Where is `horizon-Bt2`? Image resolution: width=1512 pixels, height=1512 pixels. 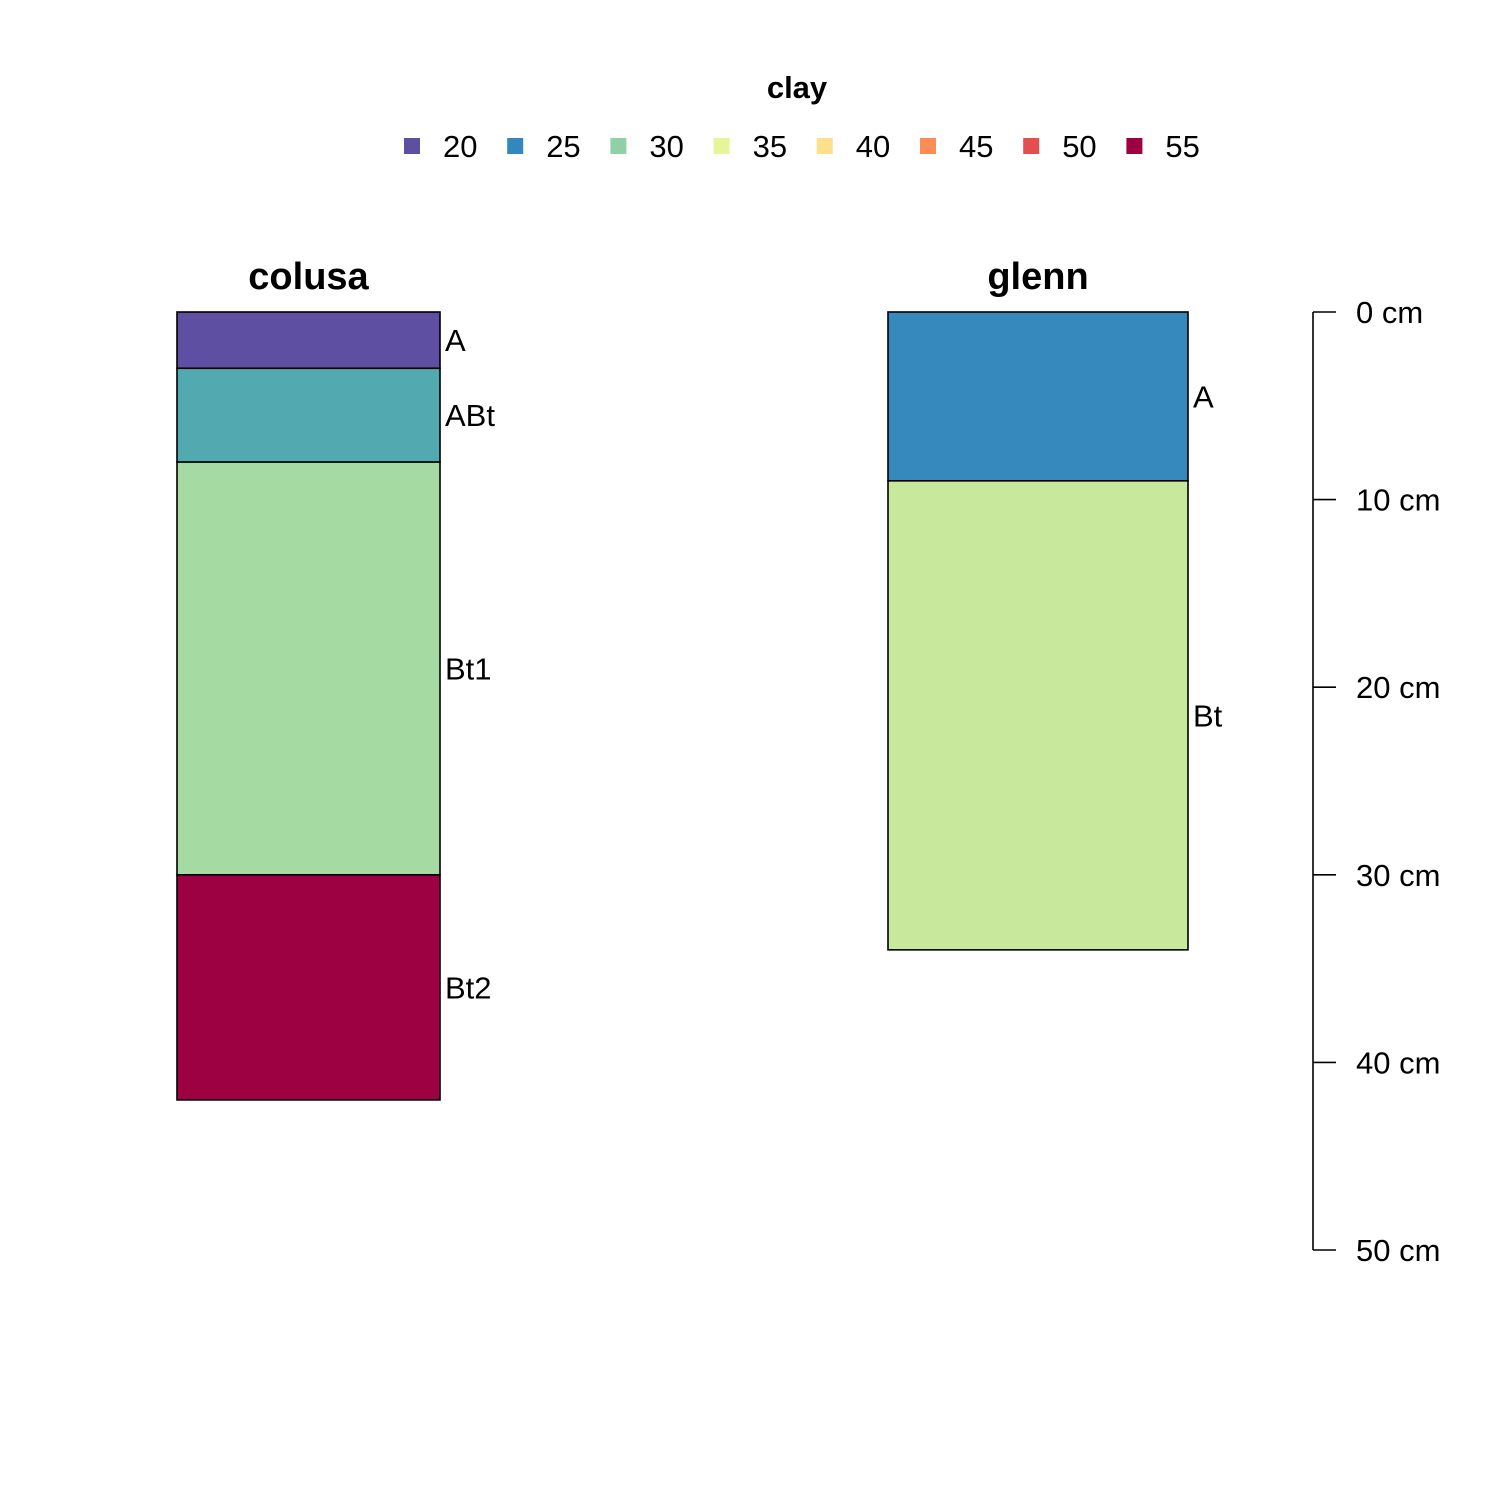 horizon-Bt2 is located at coordinates (308, 987).